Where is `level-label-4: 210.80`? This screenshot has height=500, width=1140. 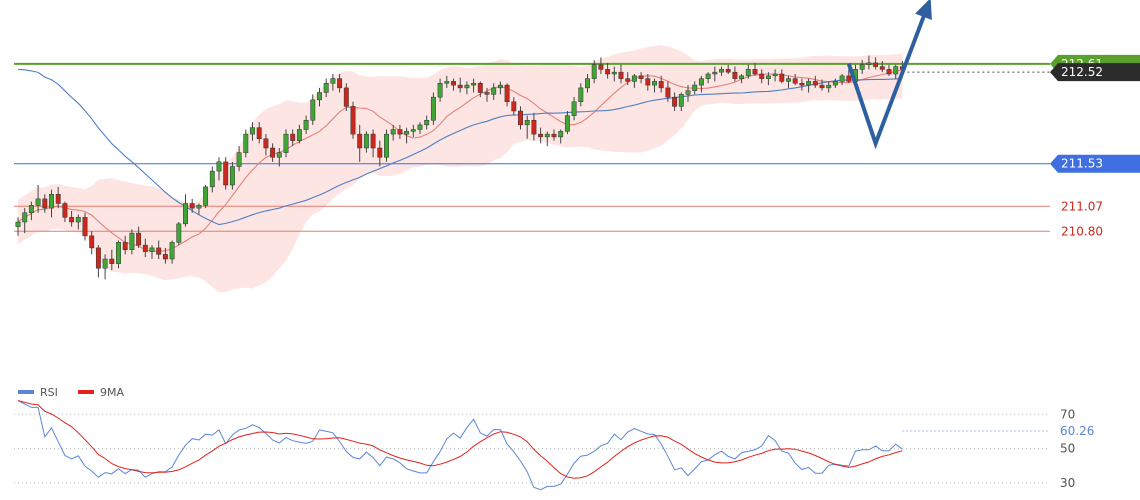
level-label-4: 210.80 is located at coordinates (1082, 231).